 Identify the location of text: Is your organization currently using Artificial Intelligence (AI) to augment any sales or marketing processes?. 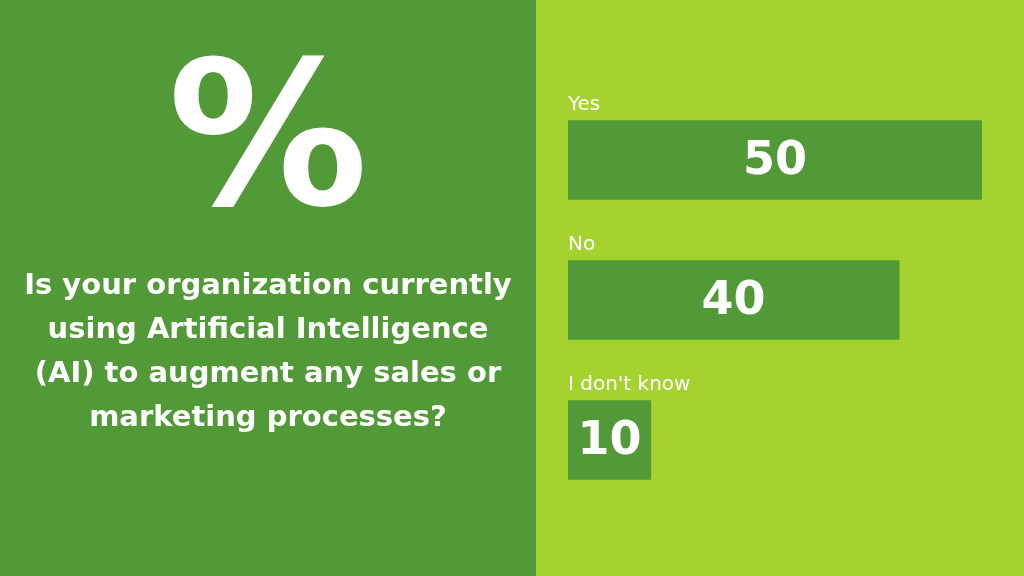
(268, 350).